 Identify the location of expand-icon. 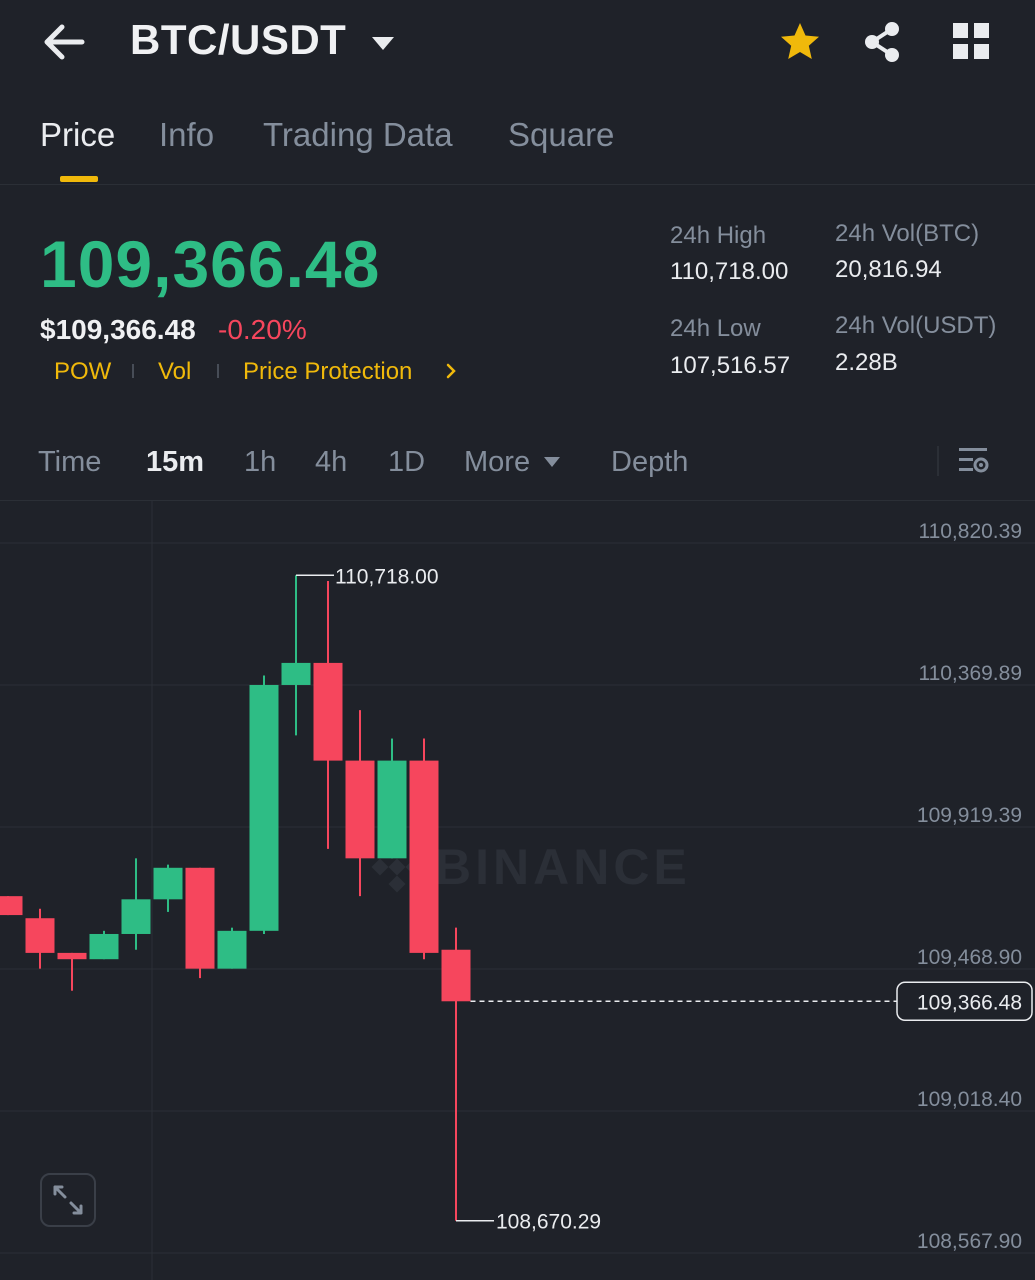
(68, 1200).